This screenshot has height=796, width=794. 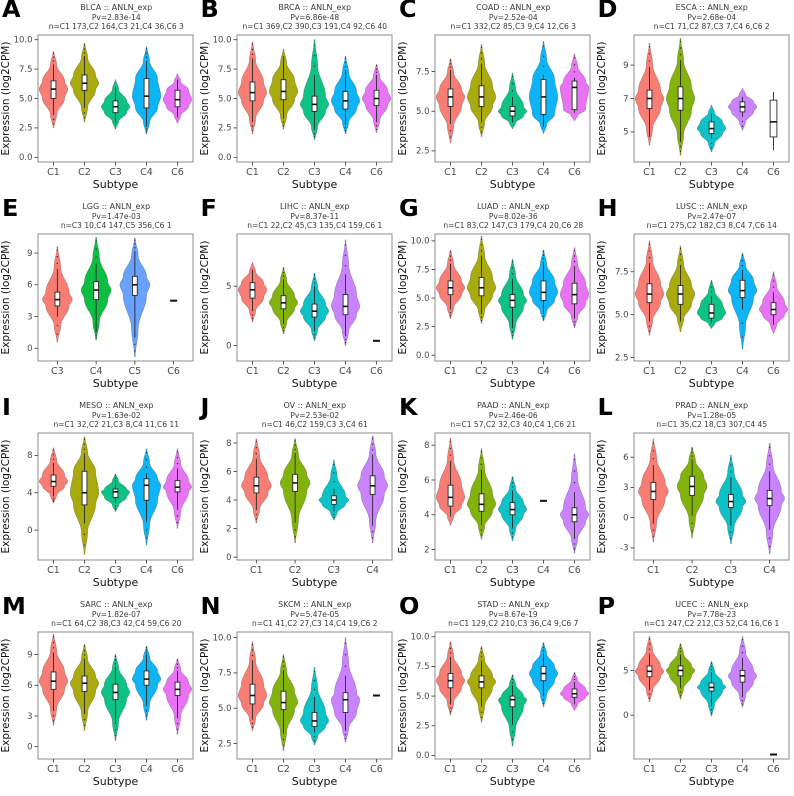 What do you see at coordinates (423, 270) in the screenshot?
I see `y-tick-label: 7.5` at bounding box center [423, 270].